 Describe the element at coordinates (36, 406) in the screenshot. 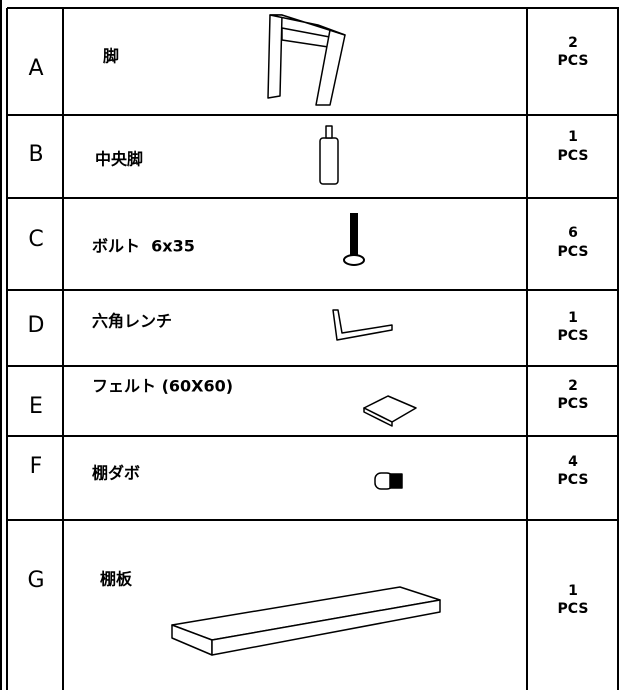

I see `row-letter: E` at that location.